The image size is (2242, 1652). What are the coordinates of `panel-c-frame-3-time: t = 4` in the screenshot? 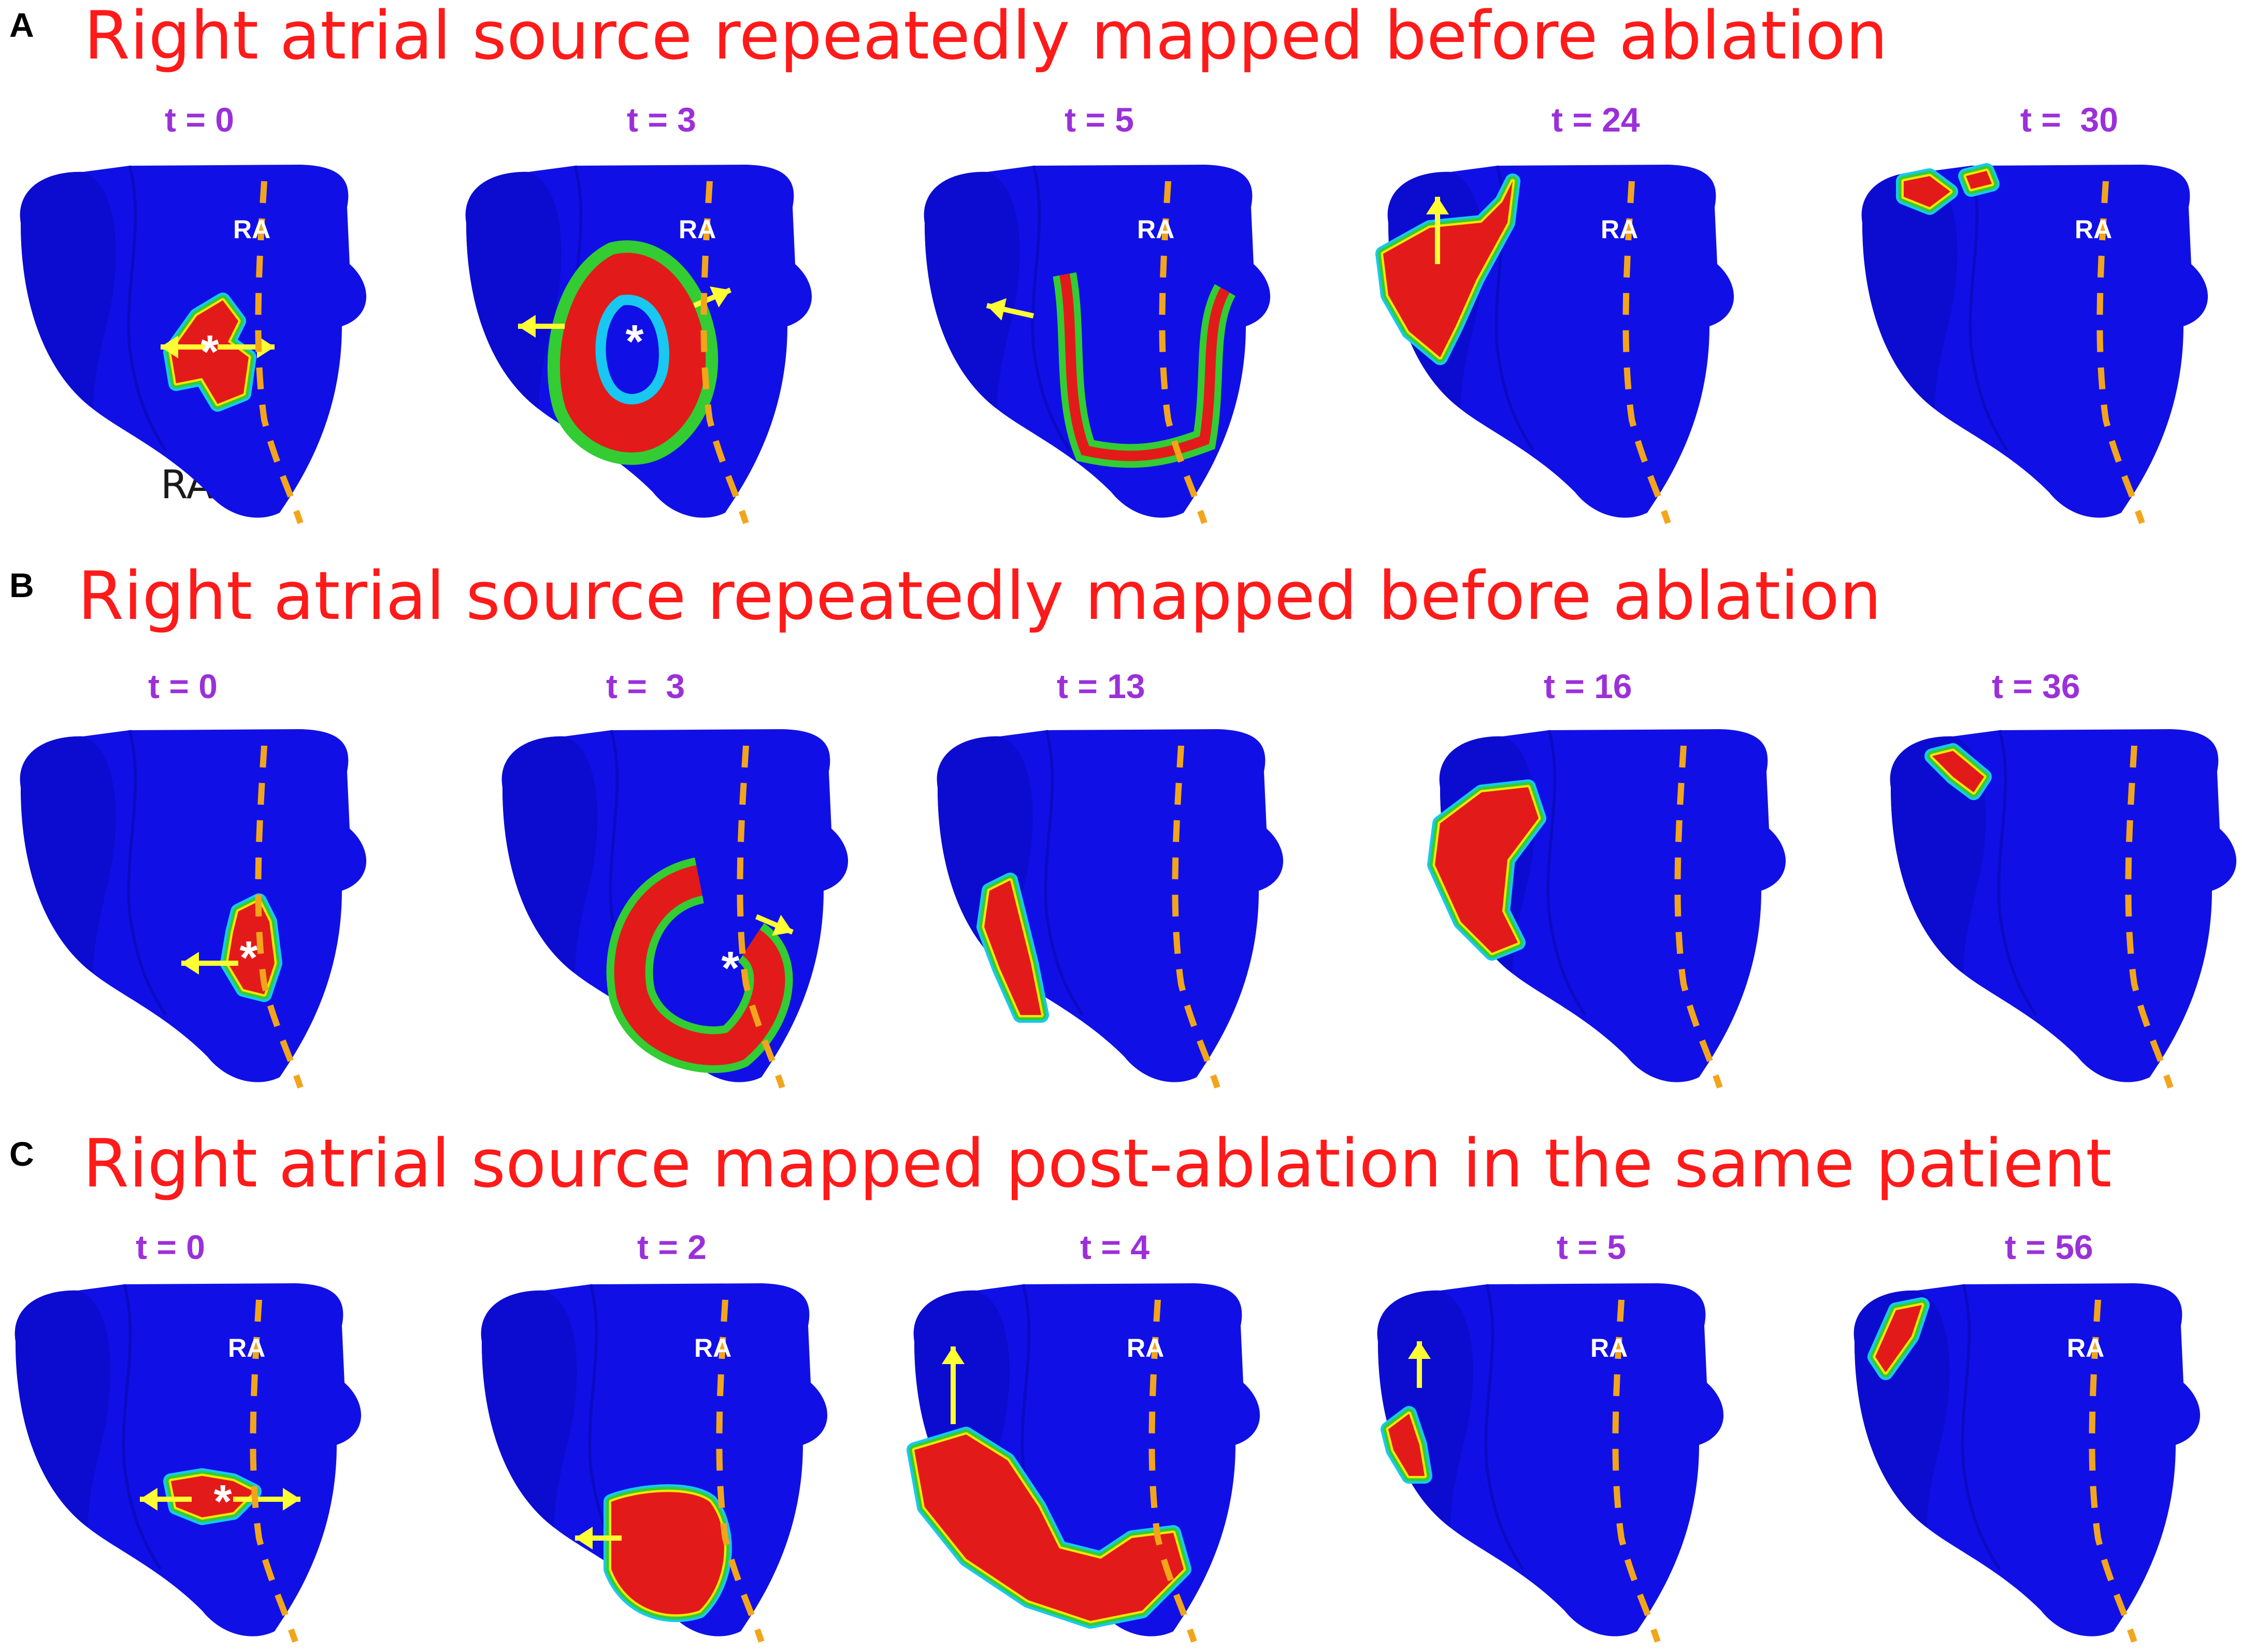 It's located at (1114, 1247).